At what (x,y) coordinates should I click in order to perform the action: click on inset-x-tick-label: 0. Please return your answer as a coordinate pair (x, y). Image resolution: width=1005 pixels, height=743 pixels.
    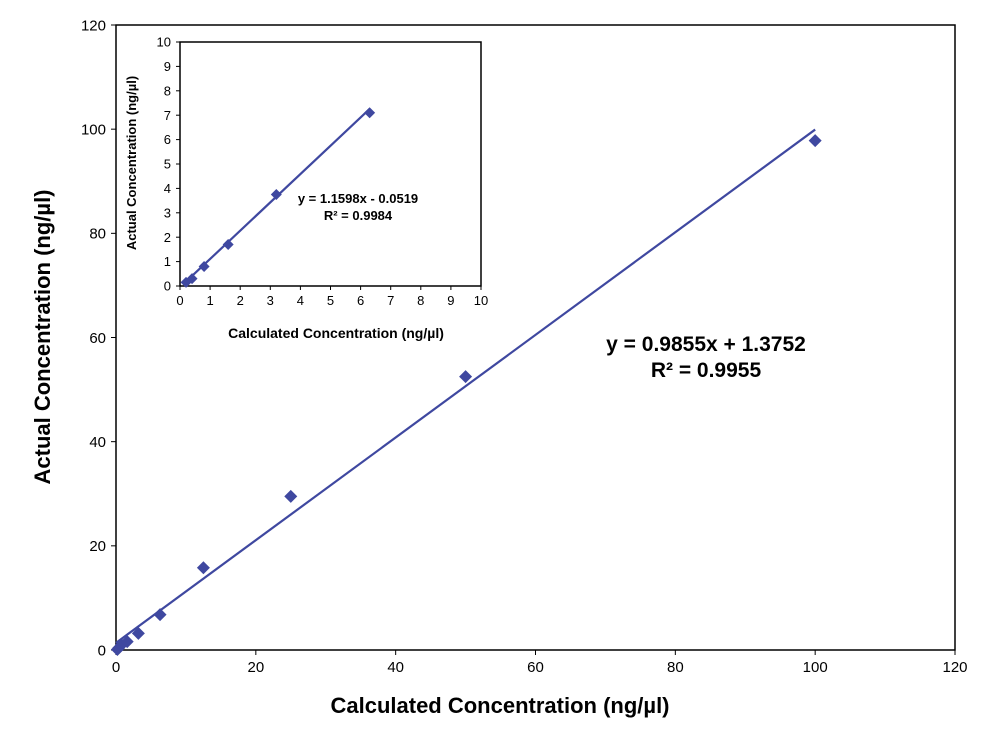
    Looking at the image, I should click on (179, 300).